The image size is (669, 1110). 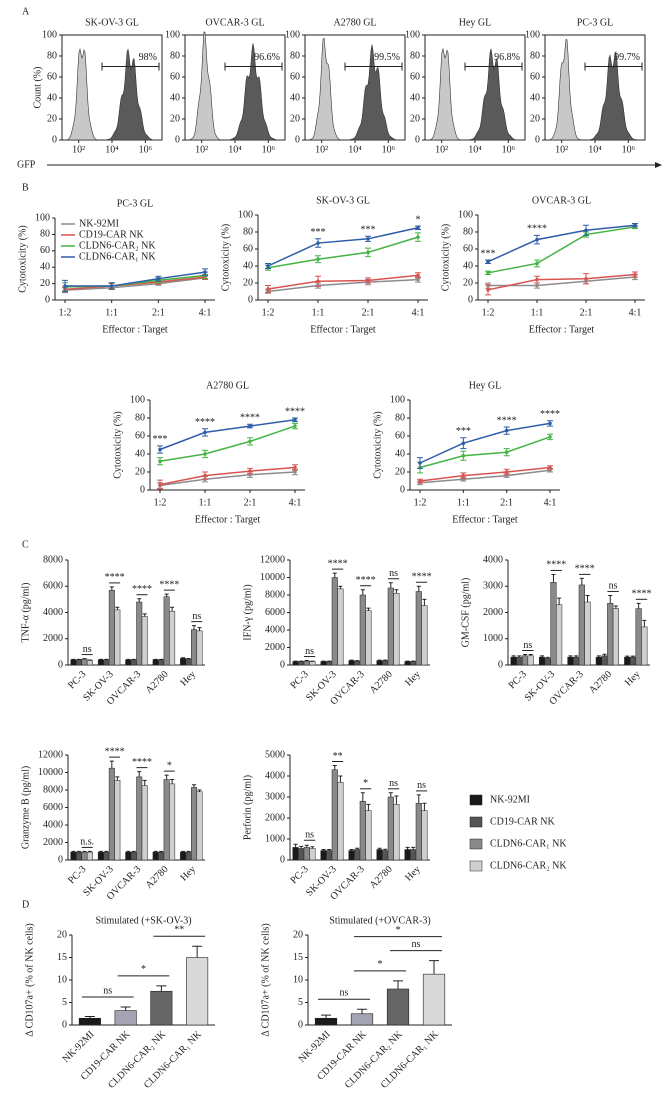 What do you see at coordinates (275, 838) in the screenshot?
I see `y-tick-label: 1000` at bounding box center [275, 838].